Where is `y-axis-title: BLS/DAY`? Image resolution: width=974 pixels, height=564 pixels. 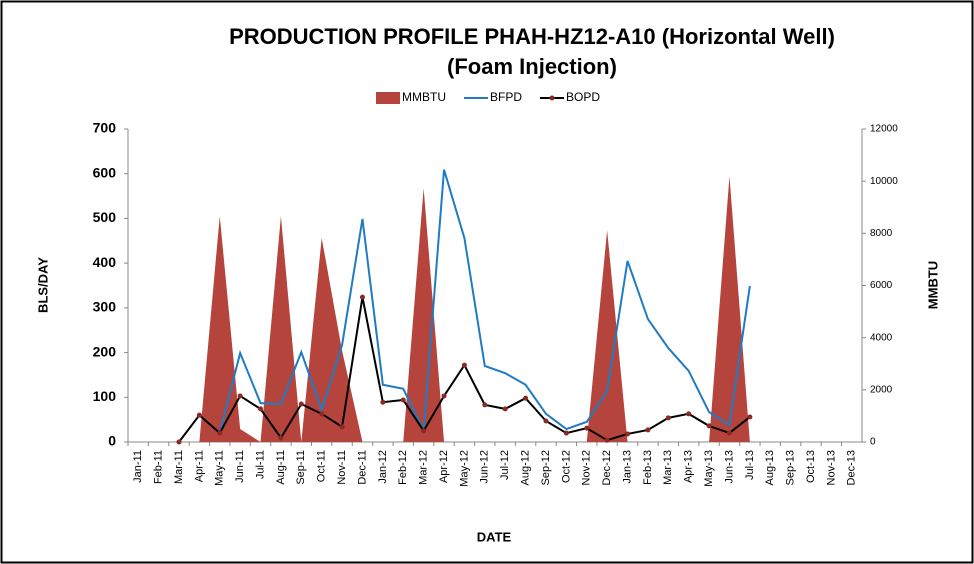 y-axis-title: BLS/DAY is located at coordinates (42, 285).